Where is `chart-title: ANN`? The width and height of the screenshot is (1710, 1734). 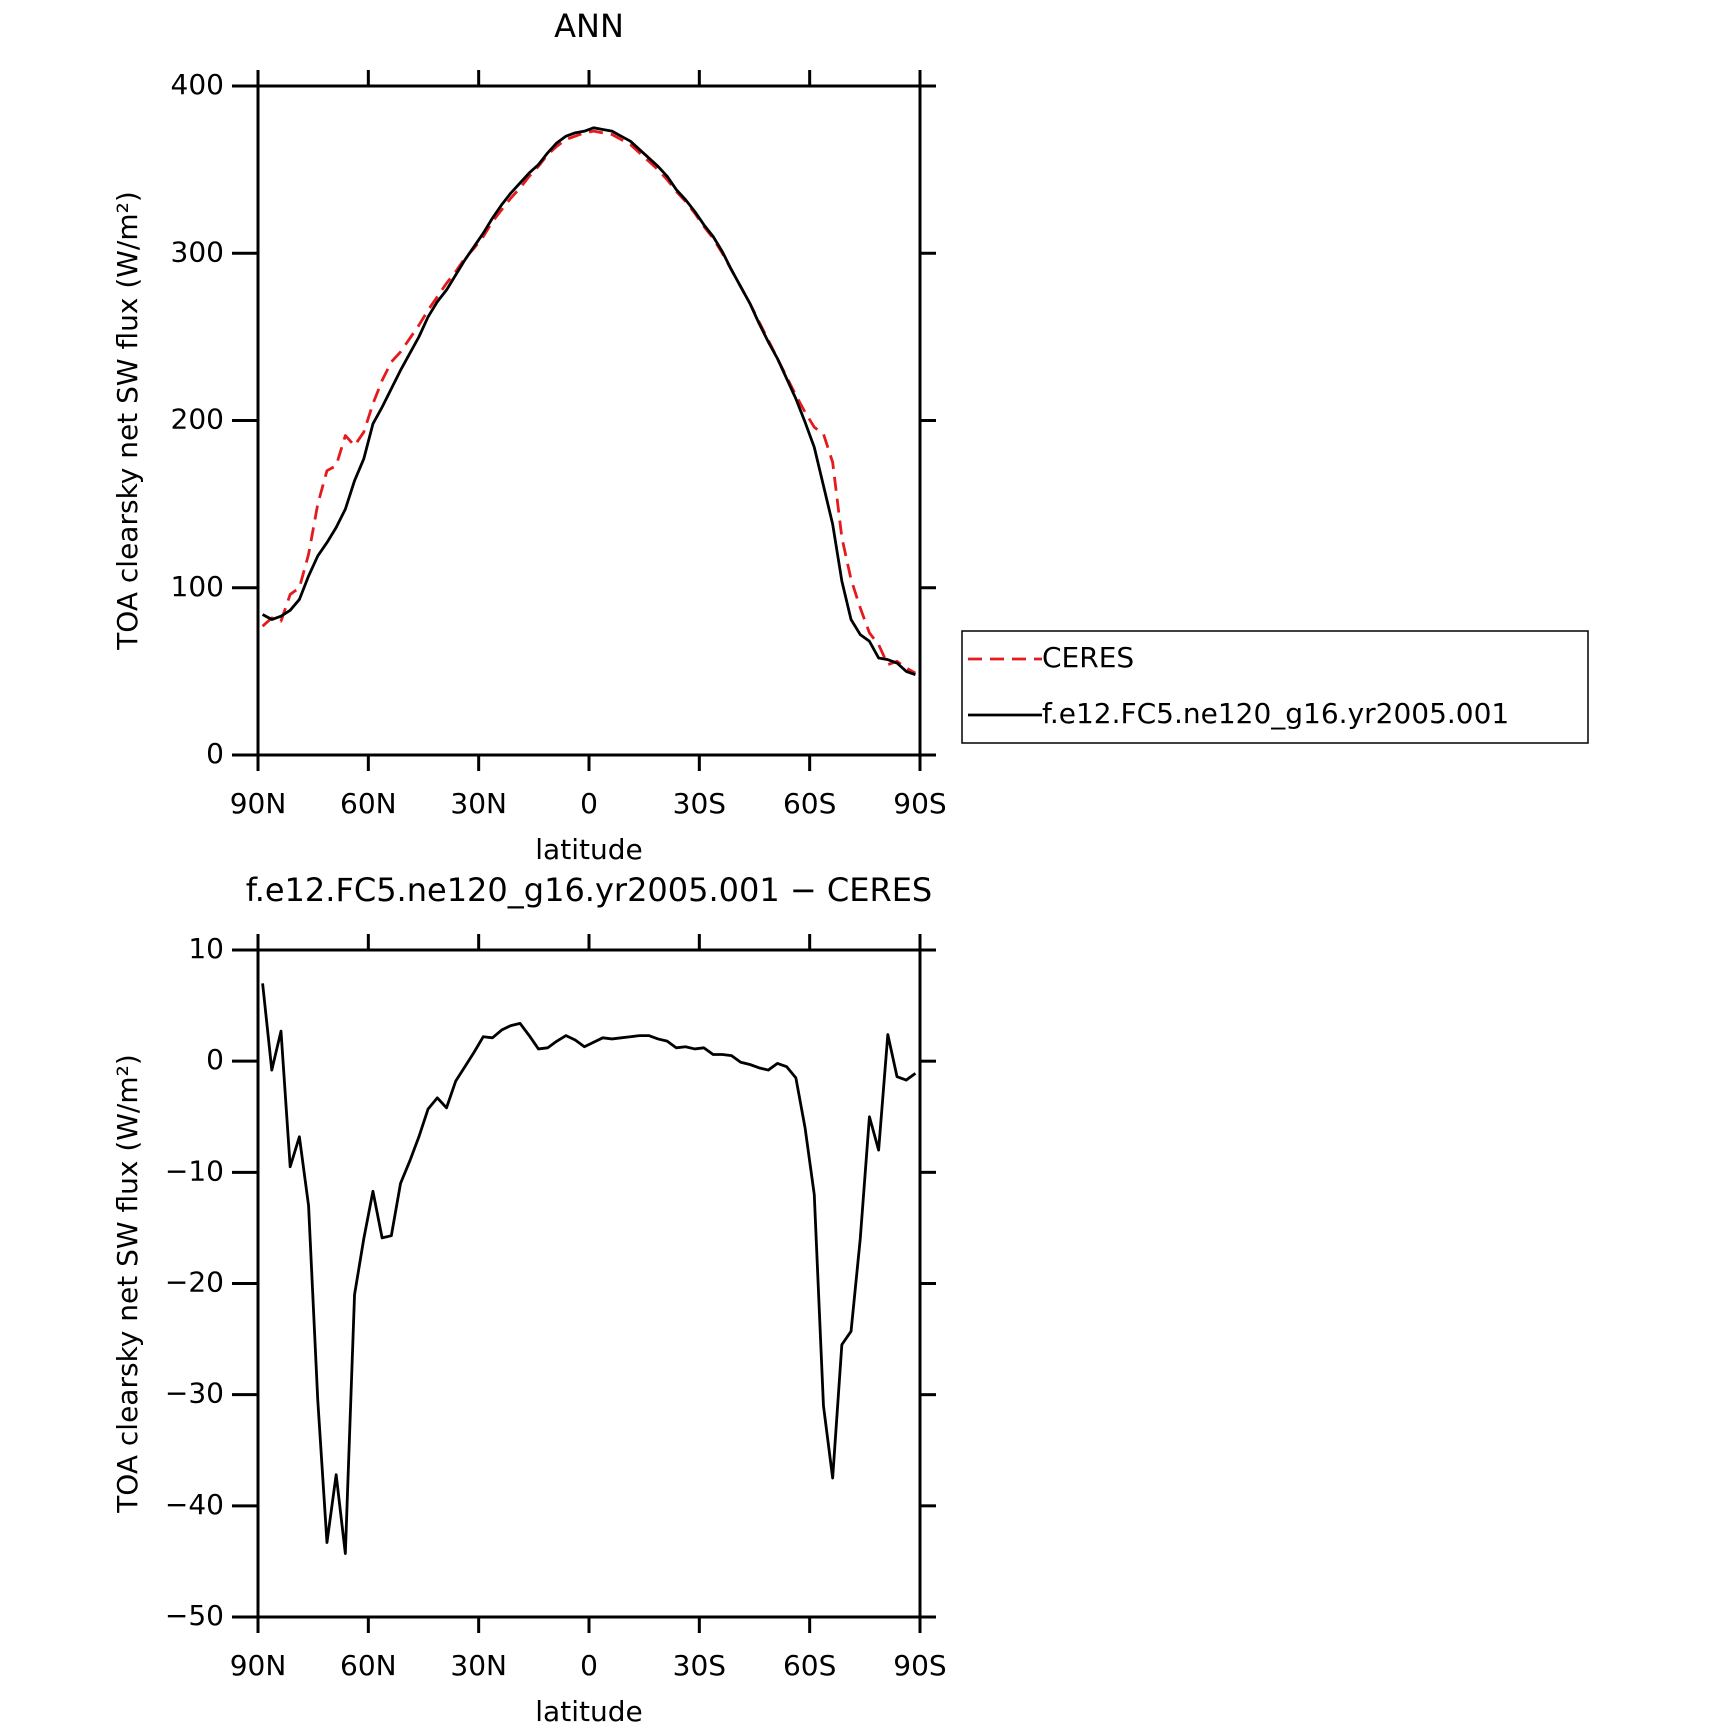 chart-title: ANN is located at coordinates (589, 26).